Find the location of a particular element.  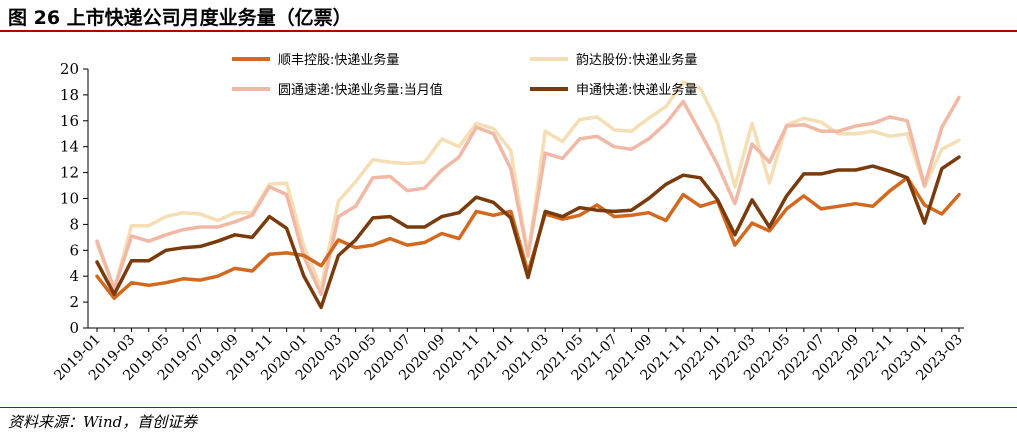

y-tick-label: 4 is located at coordinates (74, 276).